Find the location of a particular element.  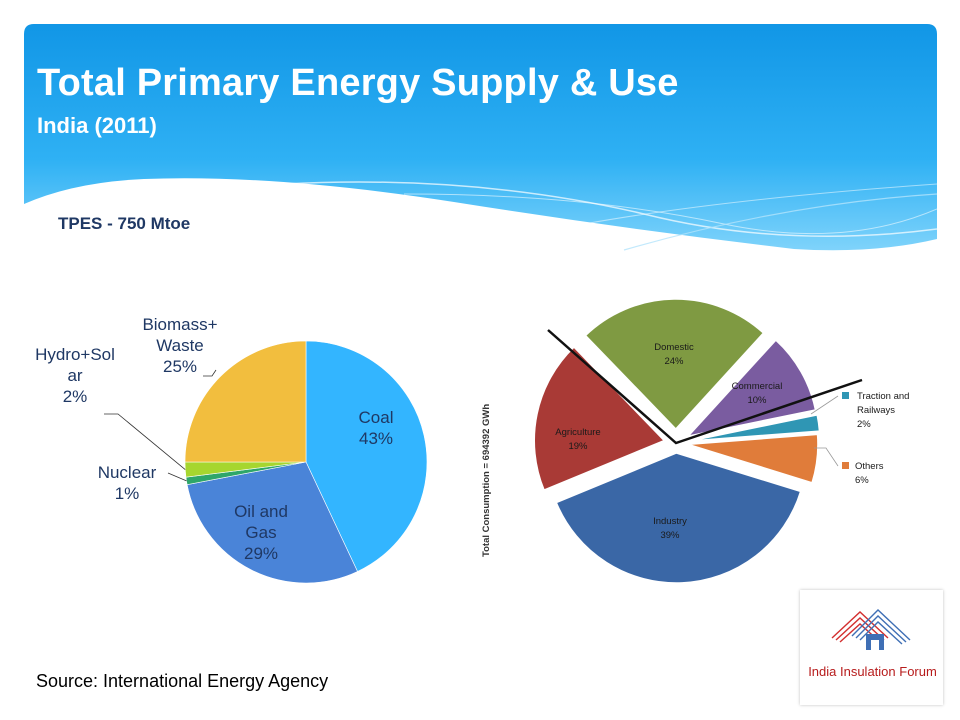

label-biomass-waste-line: Waste is located at coordinates (180, 345).